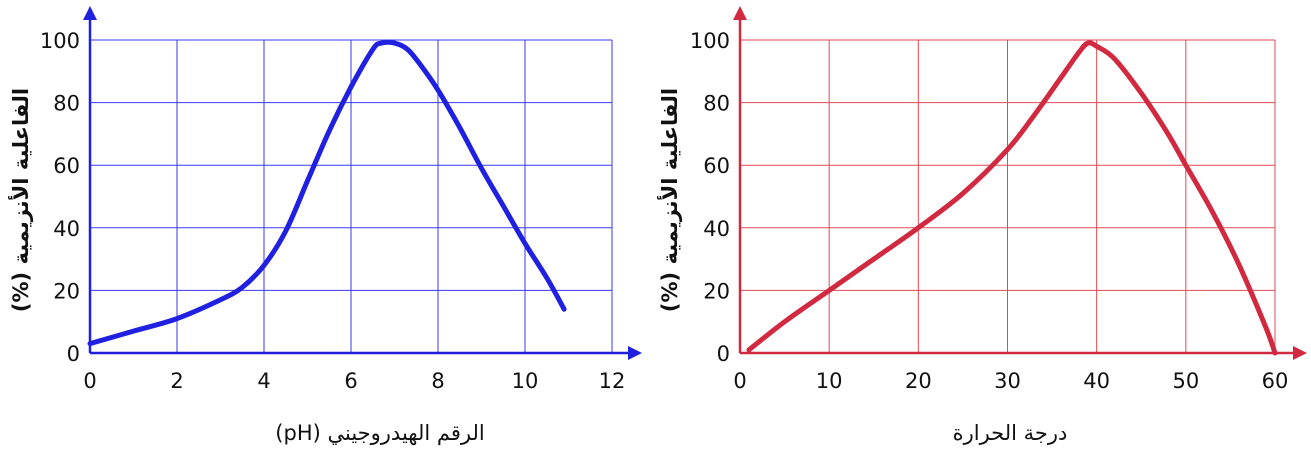 The height and width of the screenshot is (454, 1311). I want to click on x-tick-label: 4, so click(263, 381).